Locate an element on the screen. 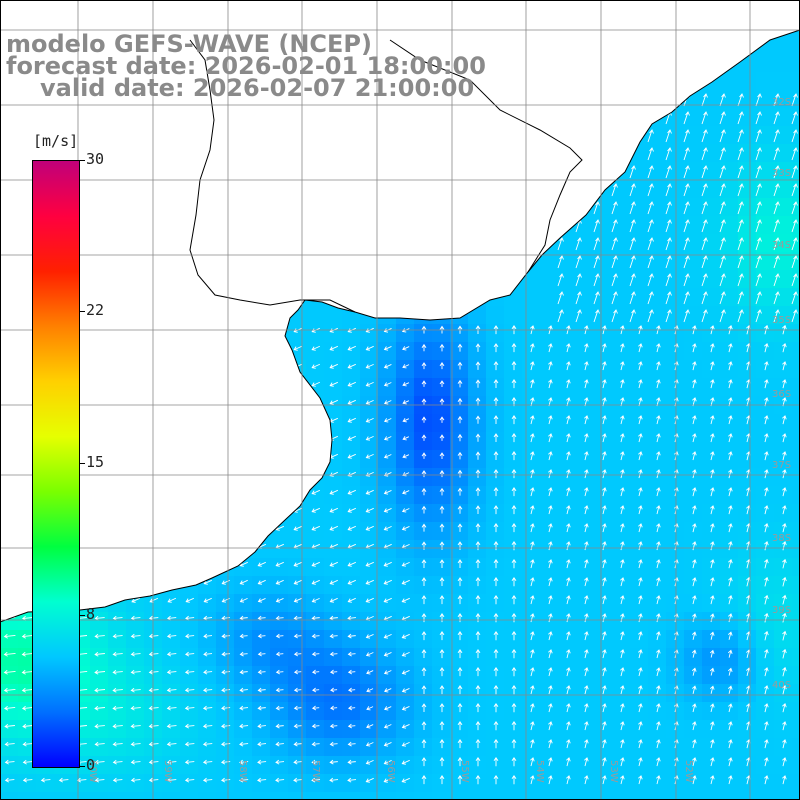 This screenshot has width=800, height=800. colorbar-tick-label: 15 is located at coordinates (95, 462).